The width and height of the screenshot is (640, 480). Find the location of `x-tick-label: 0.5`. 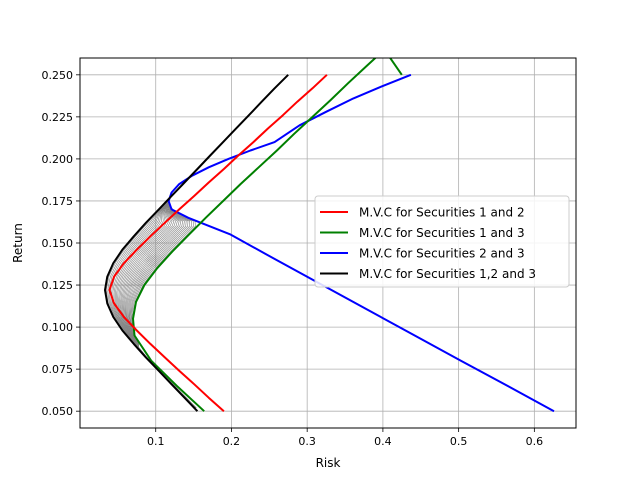

x-tick-label: 0.5 is located at coordinates (459, 441).